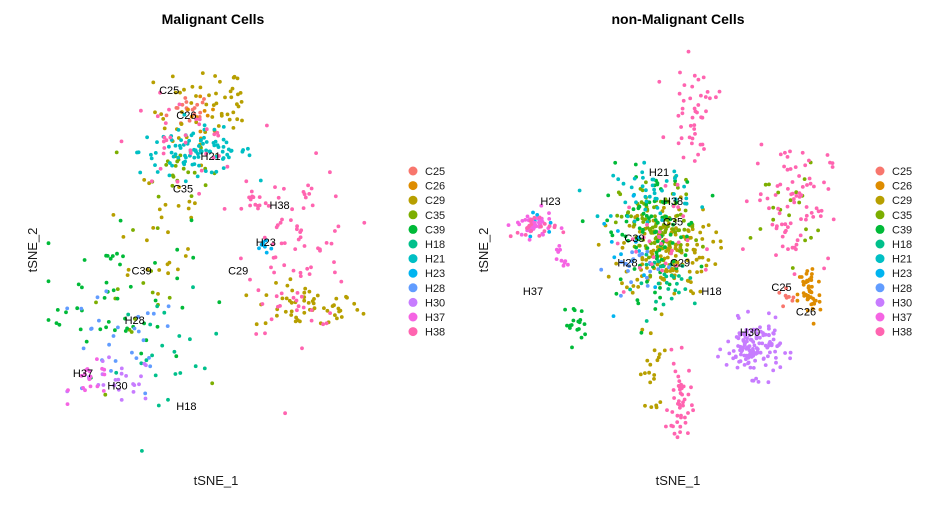  Describe the element at coordinates (426, 252) in the screenshot. I see `legend: C25 C26 C29 C35 C39 H18 H21 H23 H28 H30 H37 H38` at that location.